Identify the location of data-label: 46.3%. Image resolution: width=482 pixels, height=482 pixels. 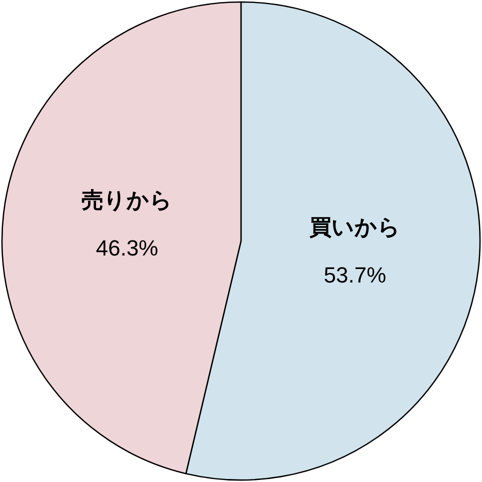
(127, 248).